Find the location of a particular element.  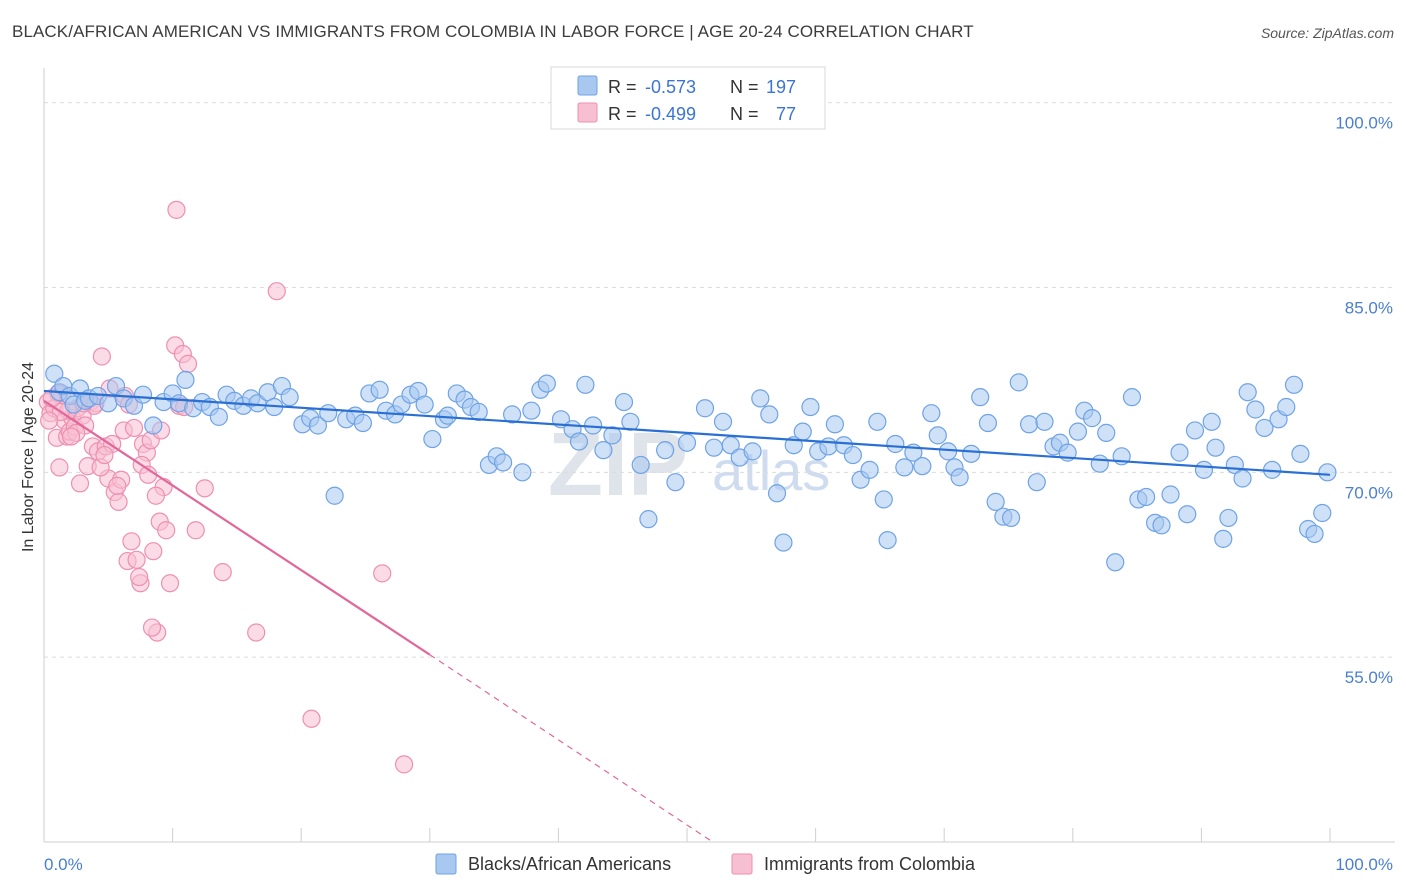

bottom-legend-label-blacks: Blacks/African Americans is located at coordinates (569, 864).